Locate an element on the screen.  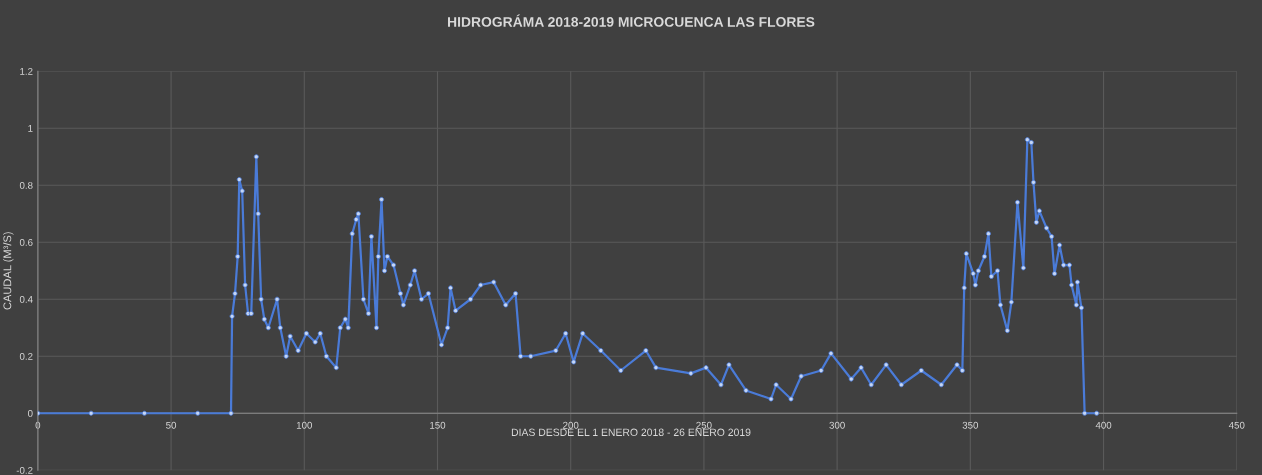
x-tick-label: 50 is located at coordinates (171, 425).